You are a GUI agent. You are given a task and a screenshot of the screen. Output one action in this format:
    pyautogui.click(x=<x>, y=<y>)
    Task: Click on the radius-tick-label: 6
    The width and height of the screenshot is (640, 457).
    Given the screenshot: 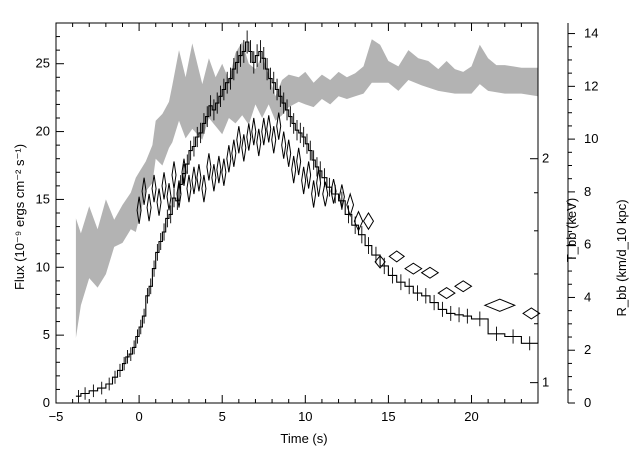 What is the action you would take?
    pyautogui.click(x=587, y=244)
    